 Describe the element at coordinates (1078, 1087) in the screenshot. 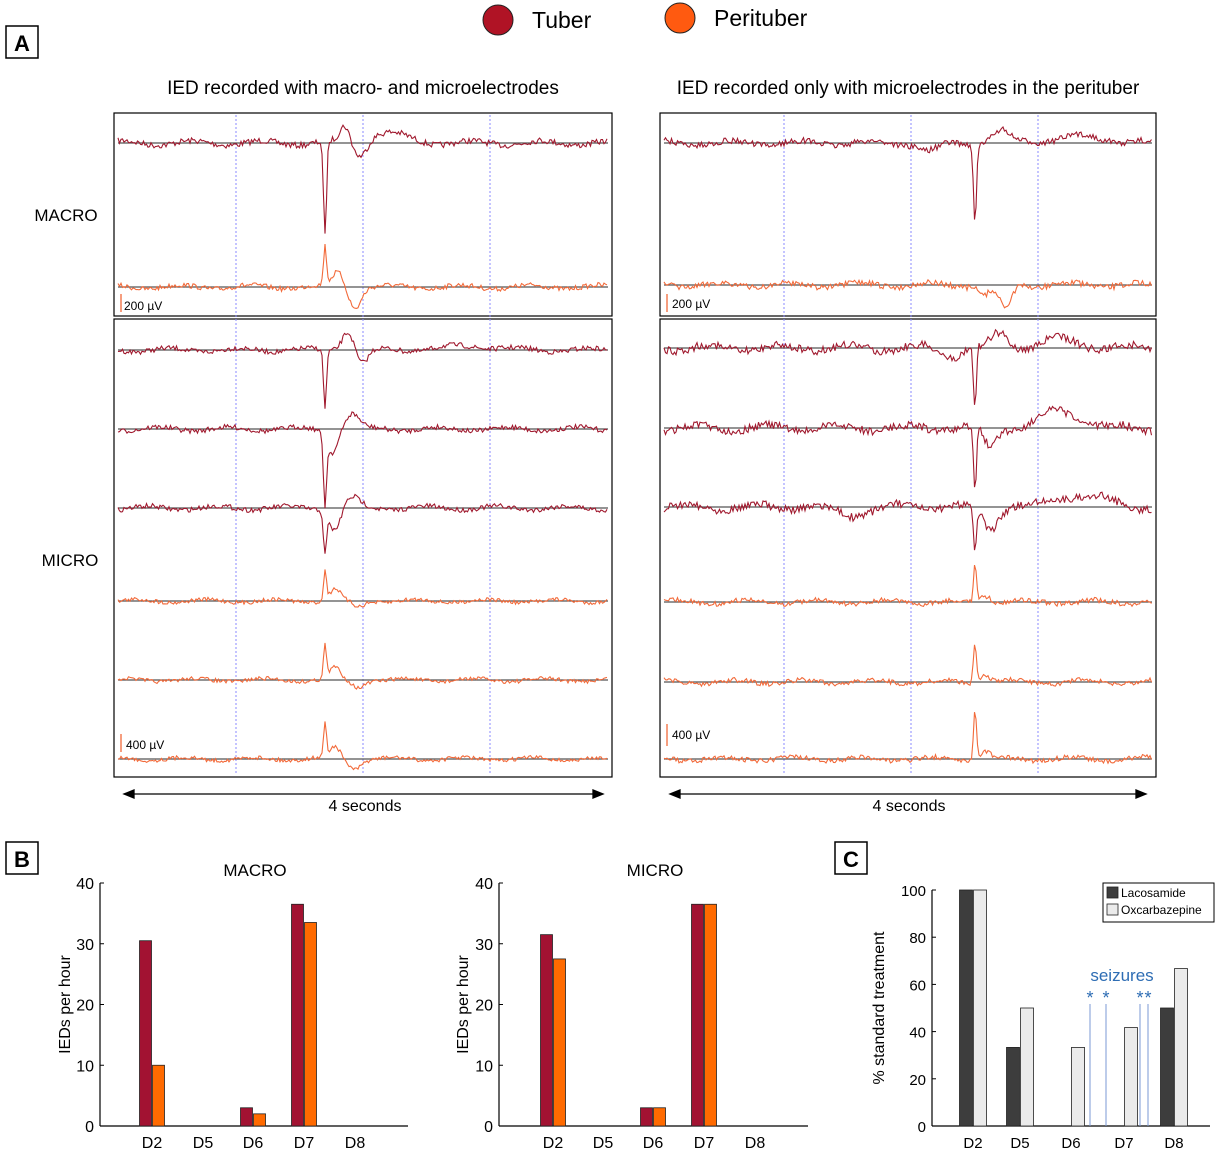

I see `bar-oxcarbazepine-d6` at that location.